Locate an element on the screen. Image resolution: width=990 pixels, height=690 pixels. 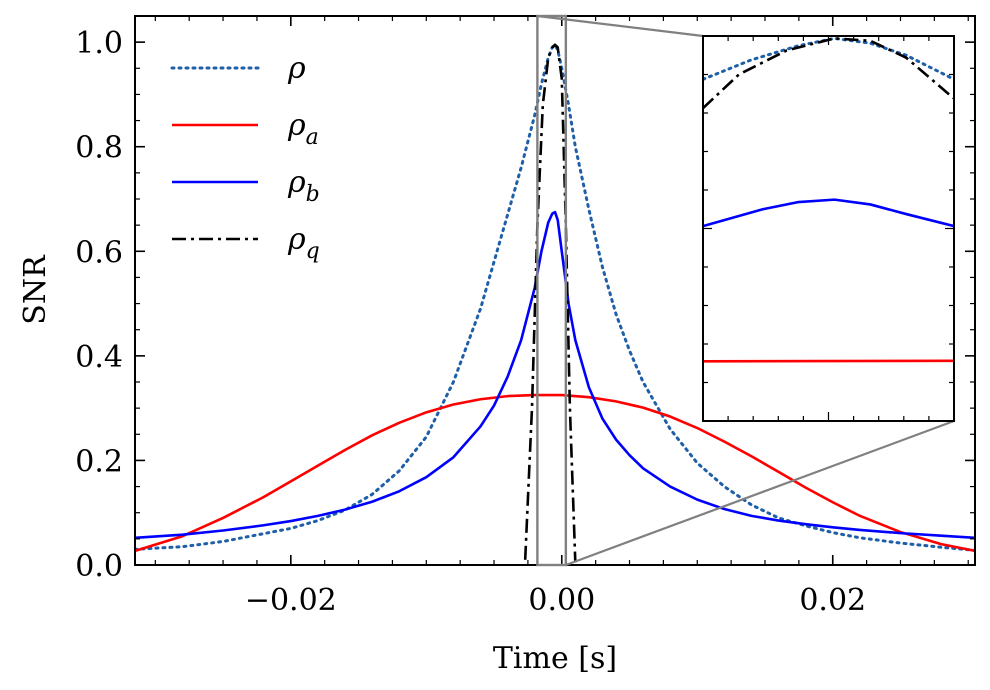
inset-plot is located at coordinates (828, 228).